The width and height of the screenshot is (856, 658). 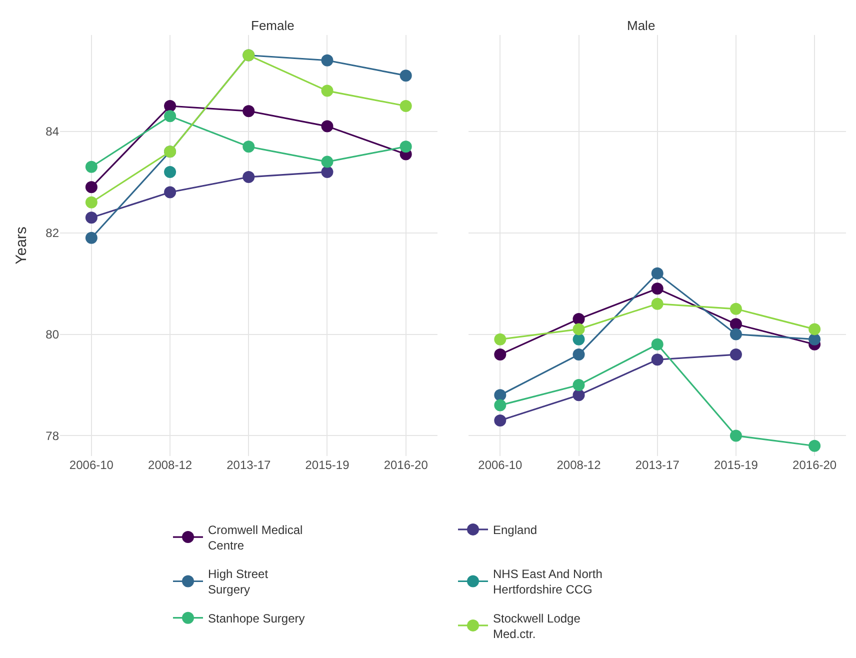 What do you see at coordinates (272, 25) in the screenshot?
I see `chart-title: Female` at bounding box center [272, 25].